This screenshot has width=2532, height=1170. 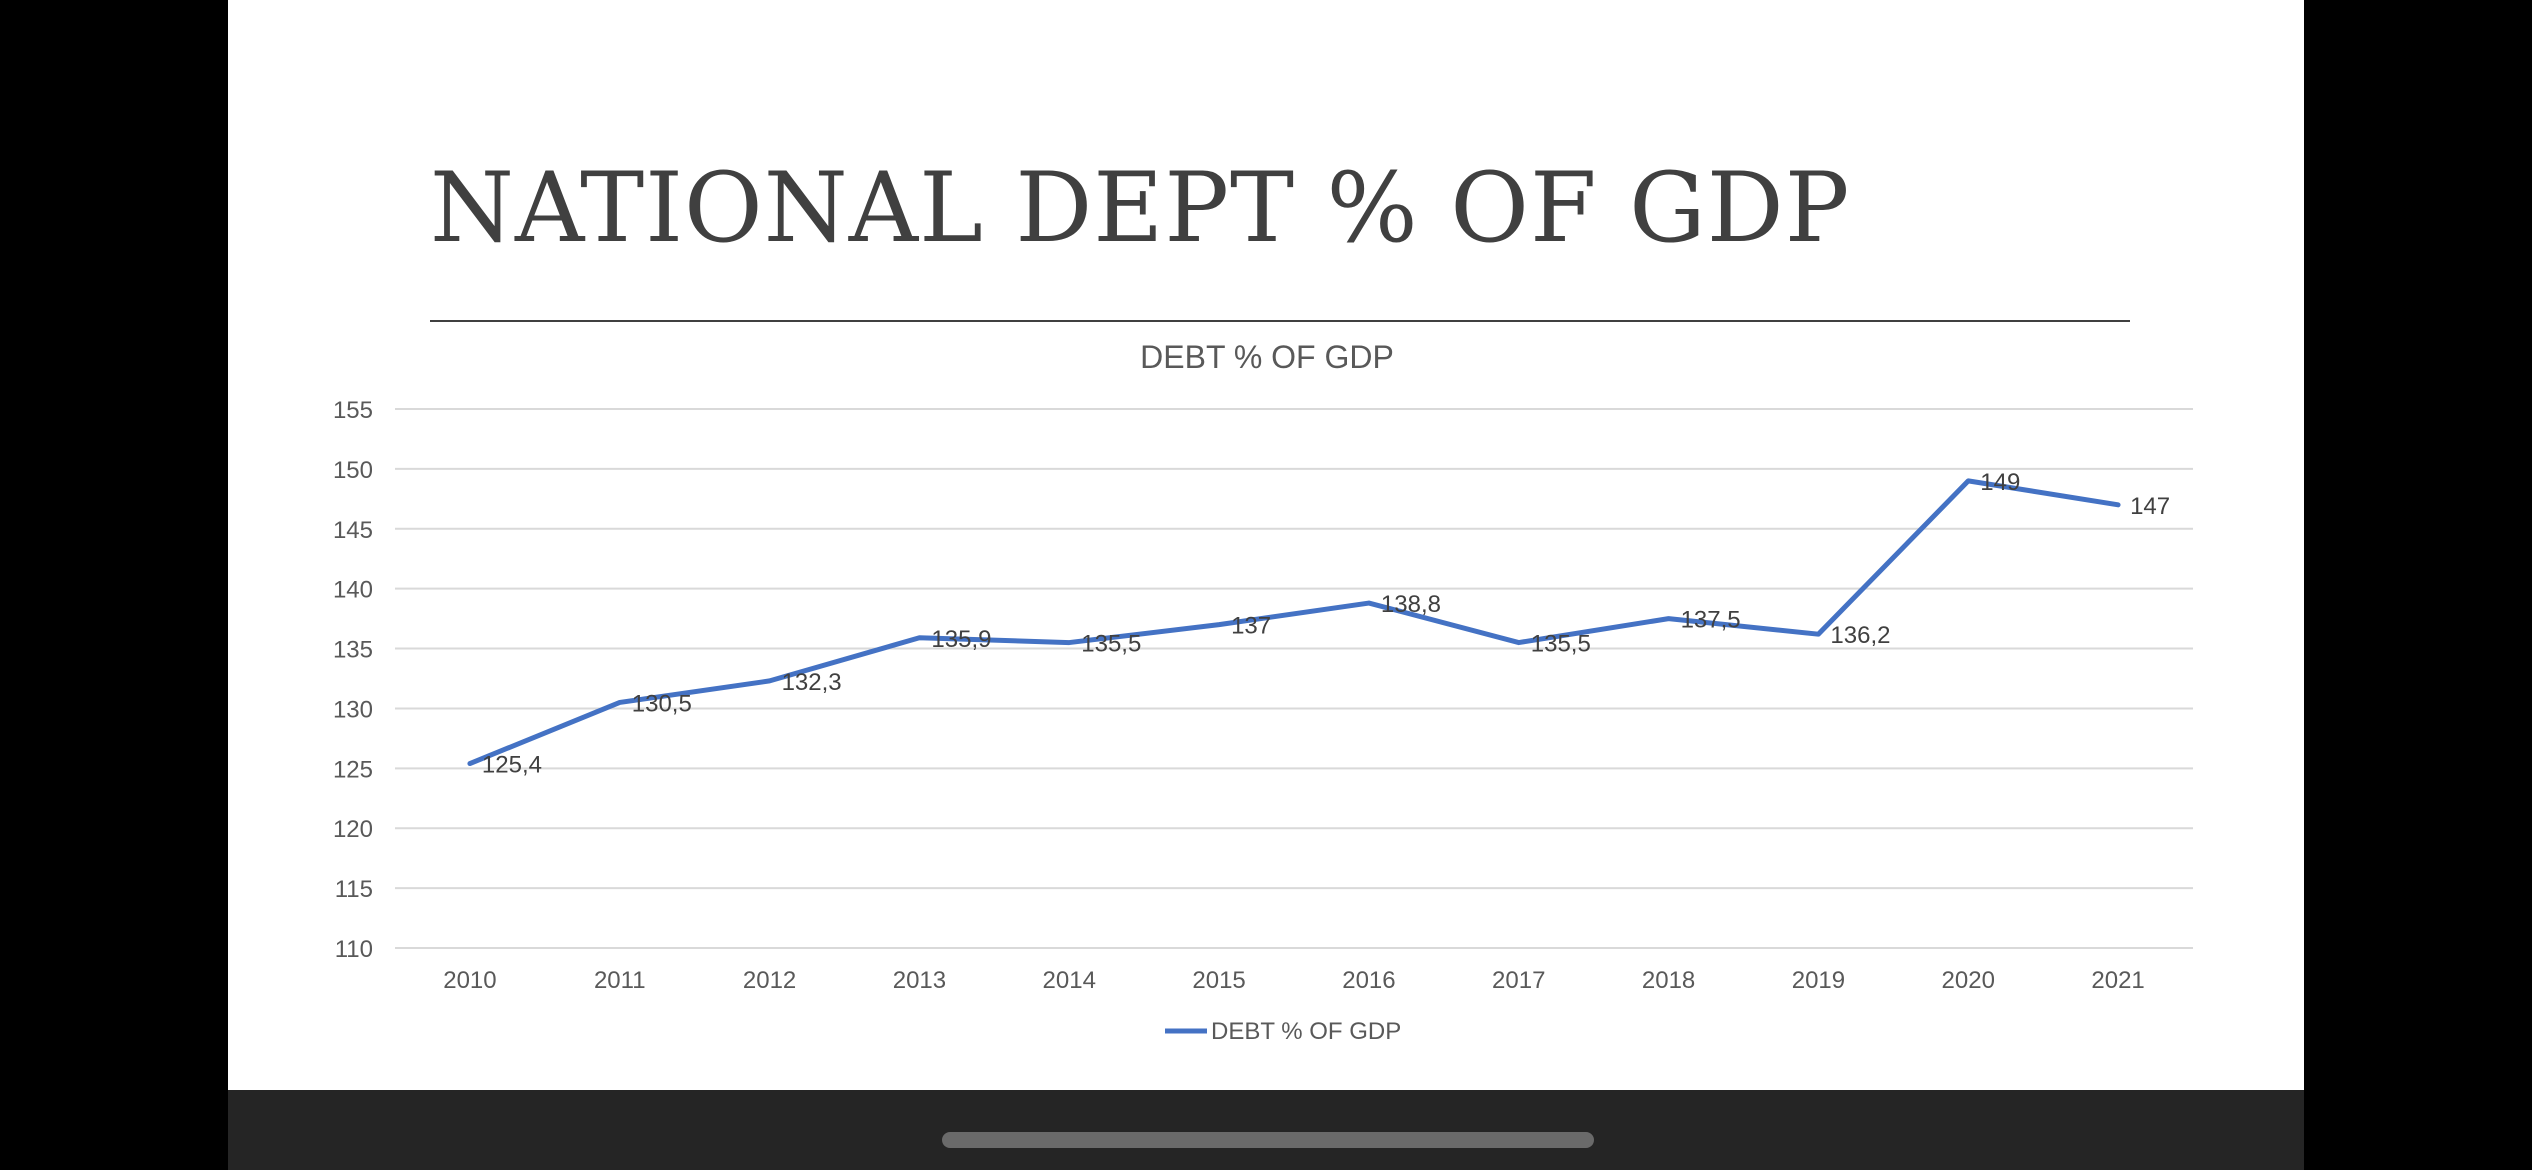 I want to click on x-tick-label: 2012, so click(x=769, y=980).